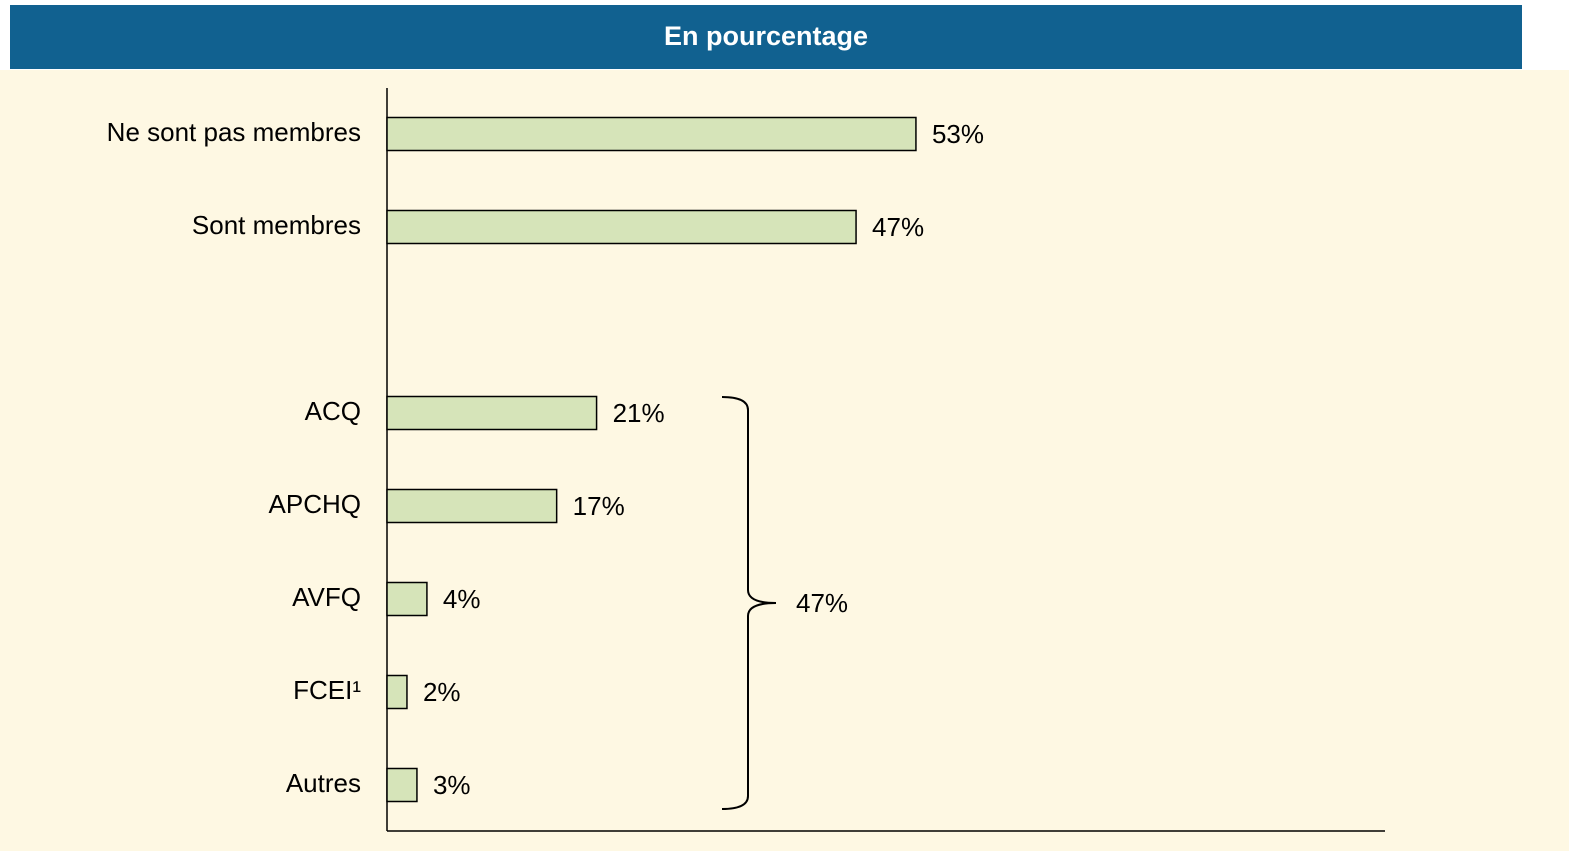 The width and height of the screenshot is (1569, 851). I want to click on data-label: 53%, so click(958, 134).